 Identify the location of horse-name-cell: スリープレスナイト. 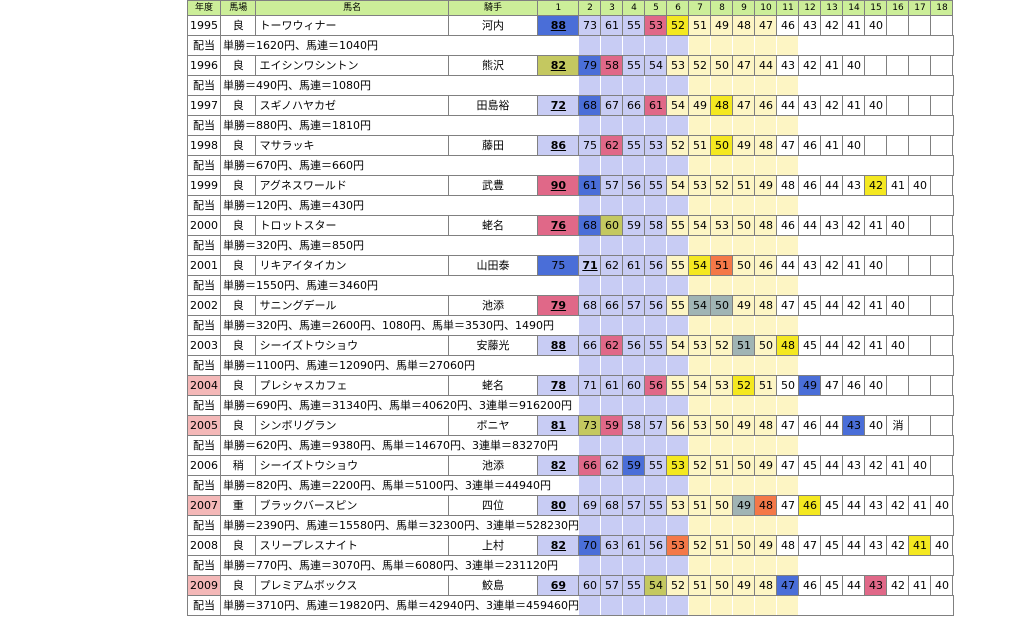
(352, 545).